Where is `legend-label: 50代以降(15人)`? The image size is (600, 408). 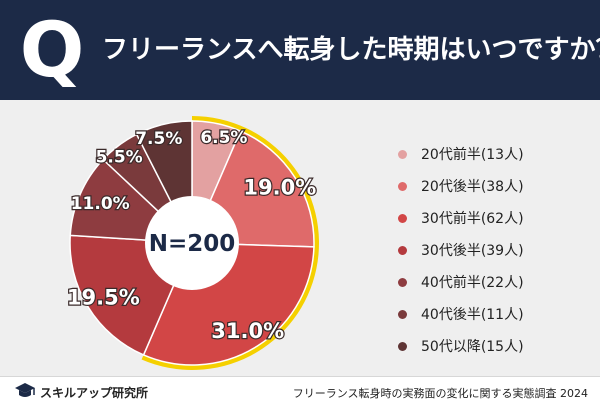 legend-label: 50代以降(15人) is located at coordinates (472, 347).